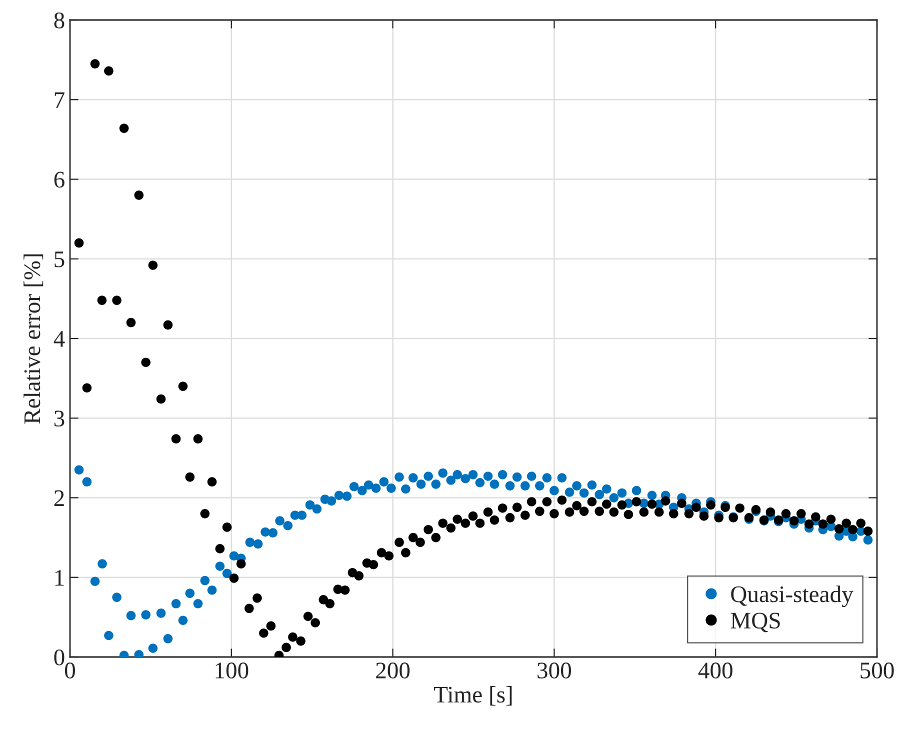  I want to click on x-axis-title: Time [s], so click(473, 696).